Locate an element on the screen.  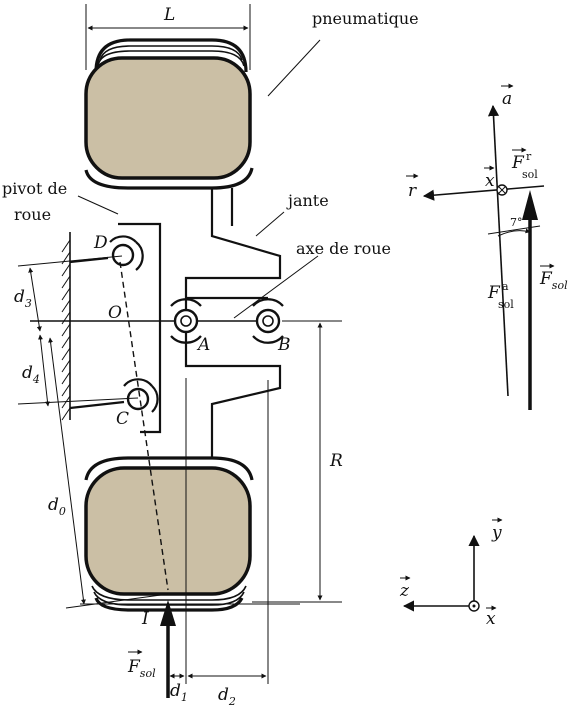
label-axe-de-roue: axe de roue is located at coordinates (343, 248).